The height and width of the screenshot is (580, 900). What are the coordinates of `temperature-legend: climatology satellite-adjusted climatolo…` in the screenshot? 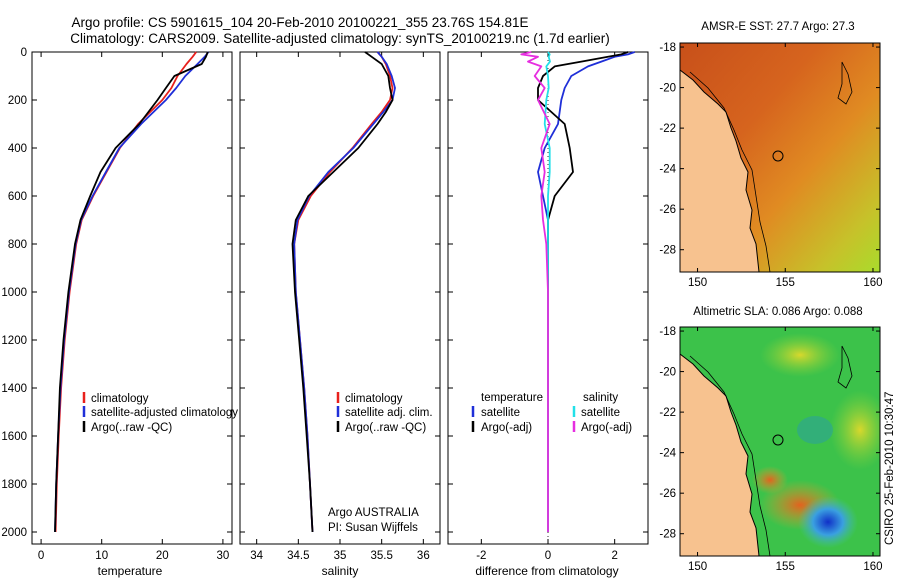 It's located at (160, 413).